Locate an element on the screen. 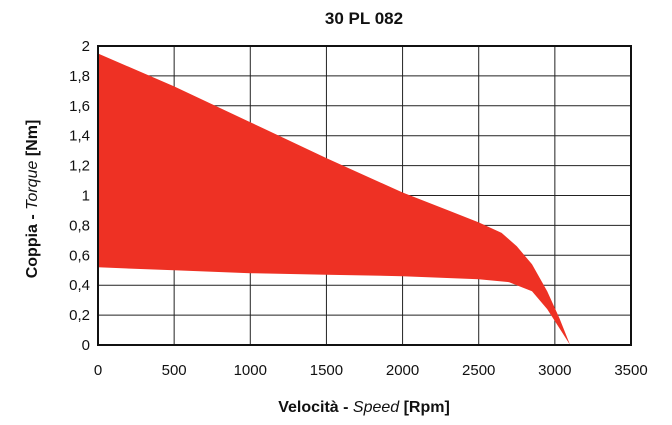  x-tick-labels: 0 500 1000 1500 2000 2500 3000 3500 is located at coordinates (371, 370).